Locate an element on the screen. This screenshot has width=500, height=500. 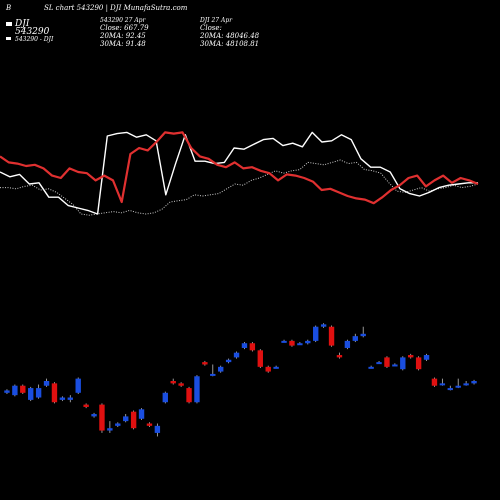
index-info-date: DJI 27 Apr is located at coordinates (216, 20).